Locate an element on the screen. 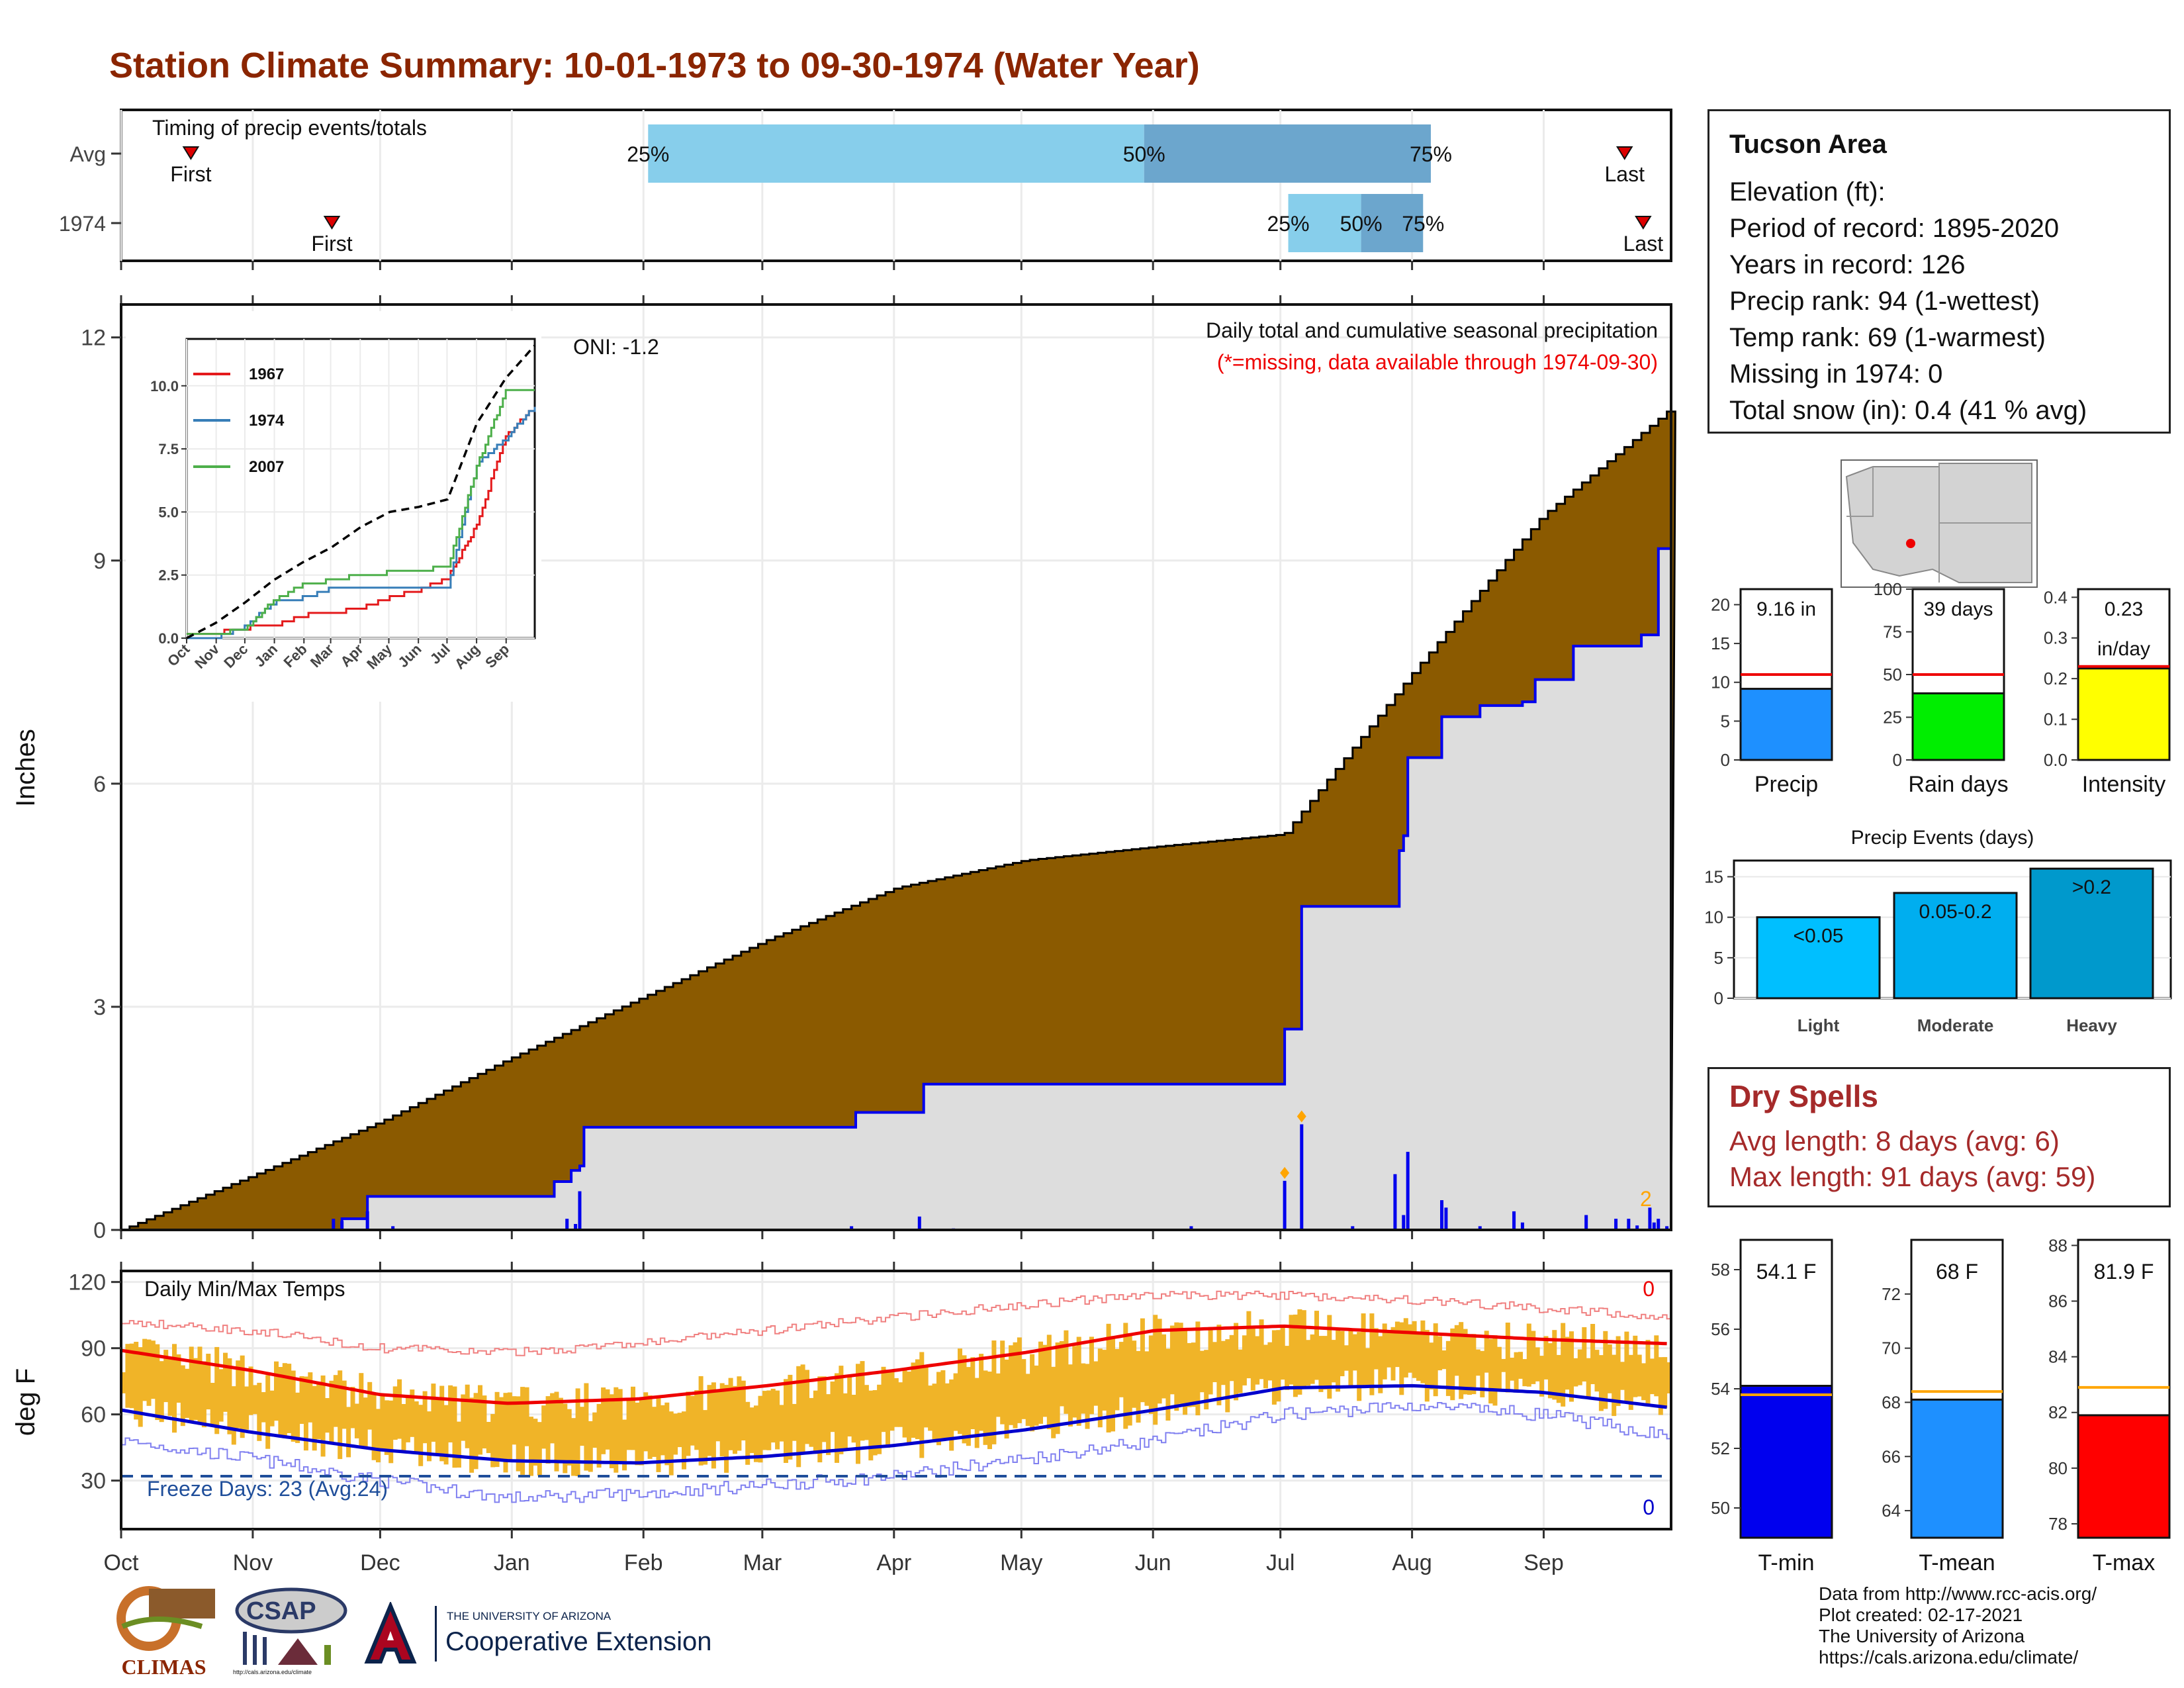  precip-events-range: 0.05-0.2 is located at coordinates (1955, 912).